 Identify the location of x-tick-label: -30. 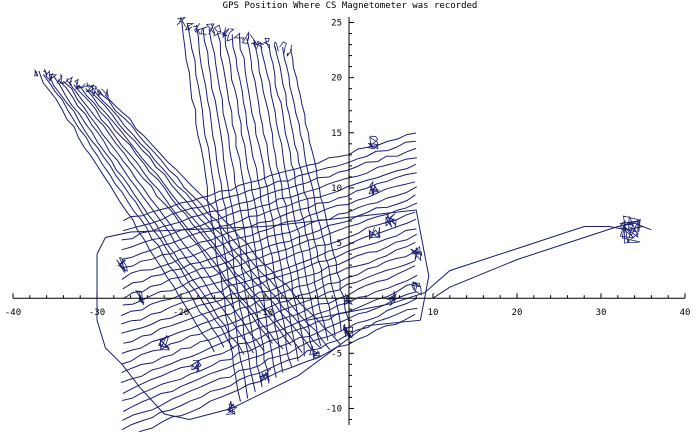
(97, 313).